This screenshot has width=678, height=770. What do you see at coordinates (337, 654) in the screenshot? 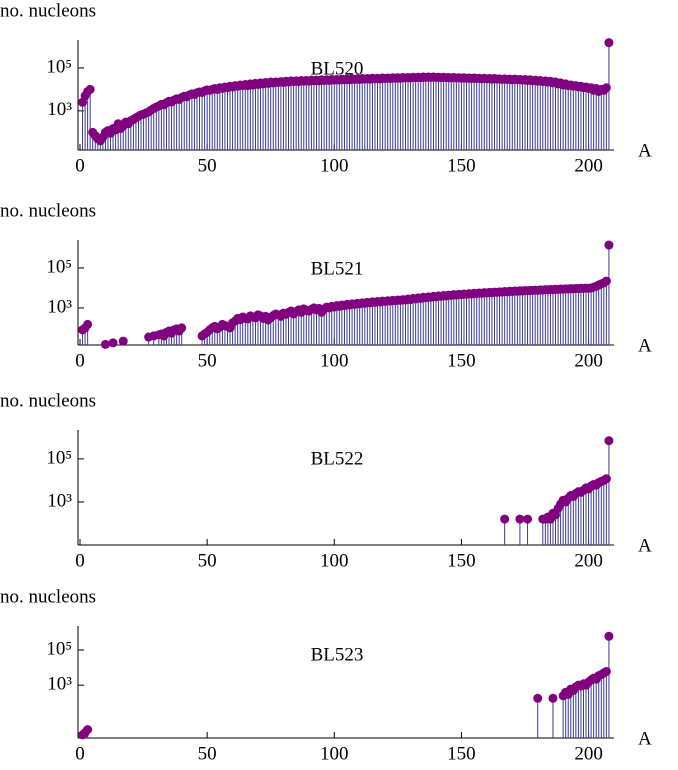
I see `panel-title: BL523` at bounding box center [337, 654].